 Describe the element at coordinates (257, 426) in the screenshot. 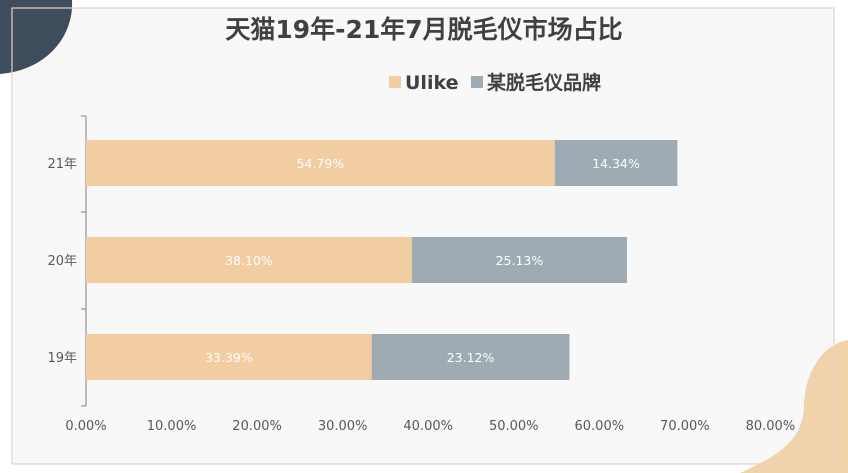

I see `x-tick-label: 20.00%` at that location.